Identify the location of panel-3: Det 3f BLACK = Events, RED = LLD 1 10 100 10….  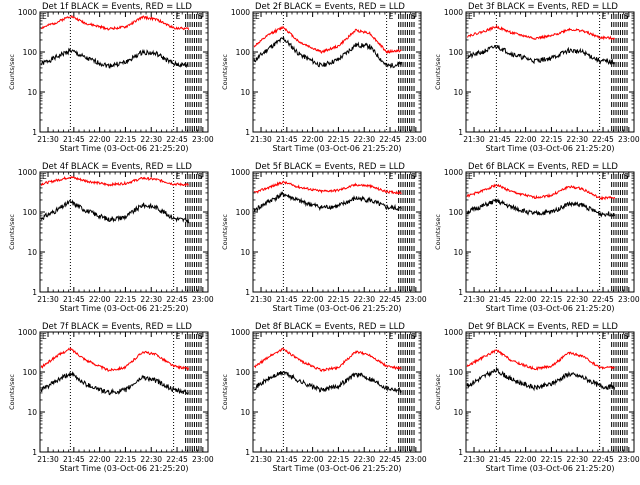
(537, 77).